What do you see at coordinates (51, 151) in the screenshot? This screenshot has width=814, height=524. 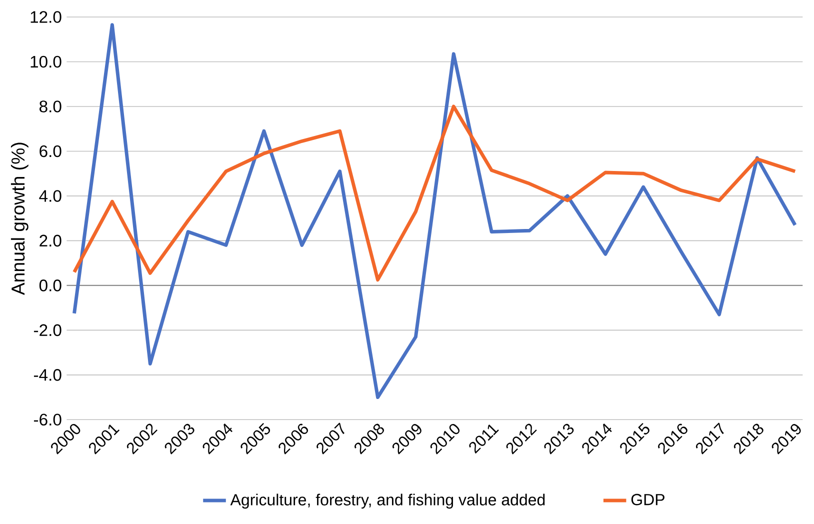 I see `y-tick-label: 6.0` at bounding box center [51, 151].